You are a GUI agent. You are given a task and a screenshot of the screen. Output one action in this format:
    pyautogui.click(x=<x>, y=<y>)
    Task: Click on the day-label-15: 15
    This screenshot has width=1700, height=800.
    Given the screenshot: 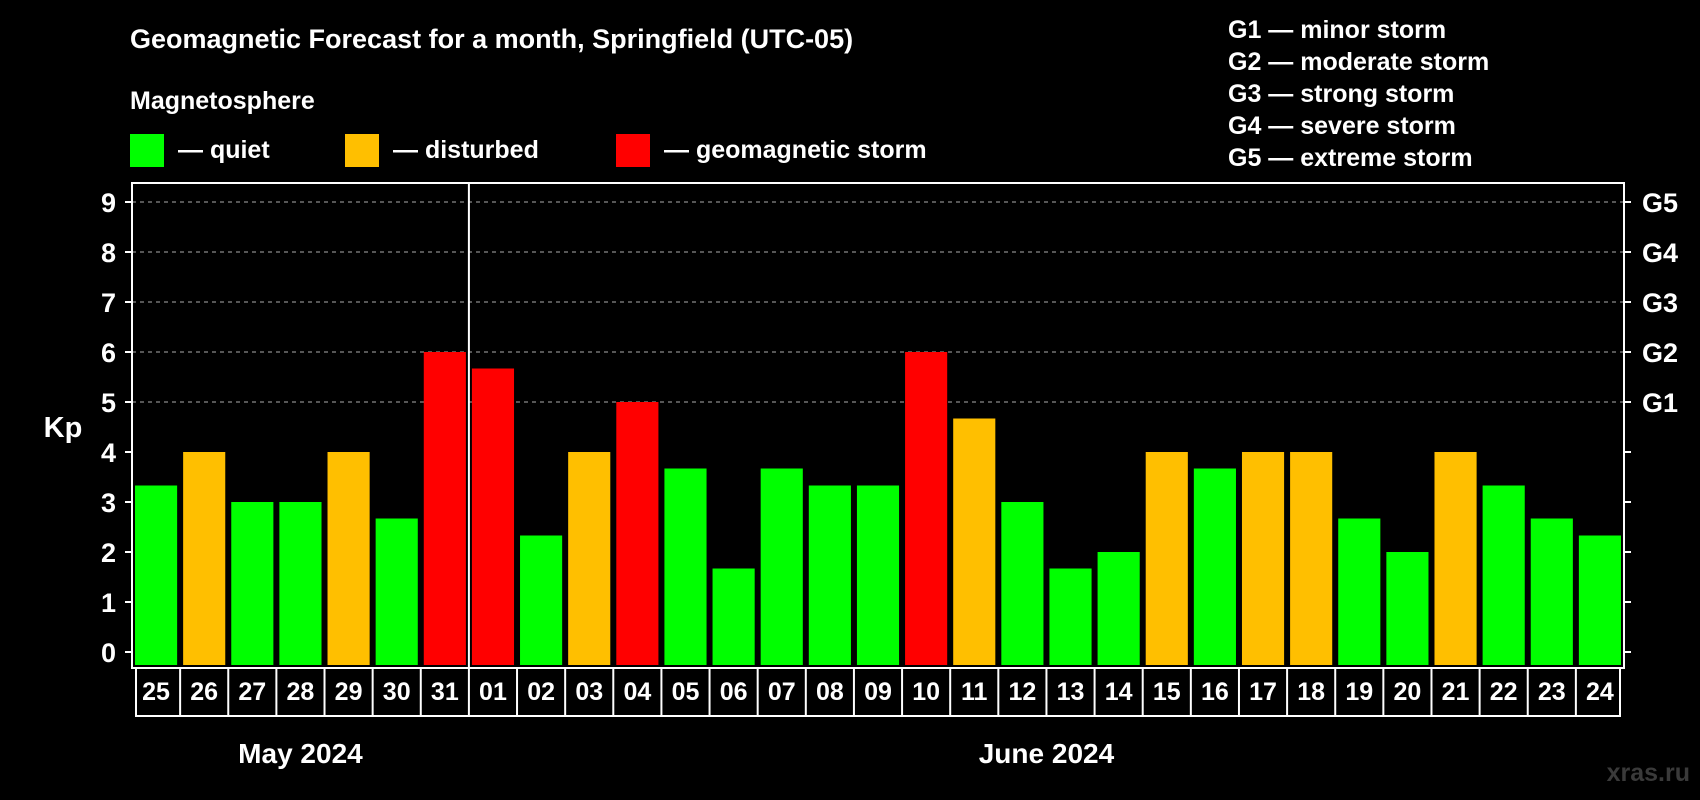 What is the action you would take?
    pyautogui.click(x=1167, y=692)
    